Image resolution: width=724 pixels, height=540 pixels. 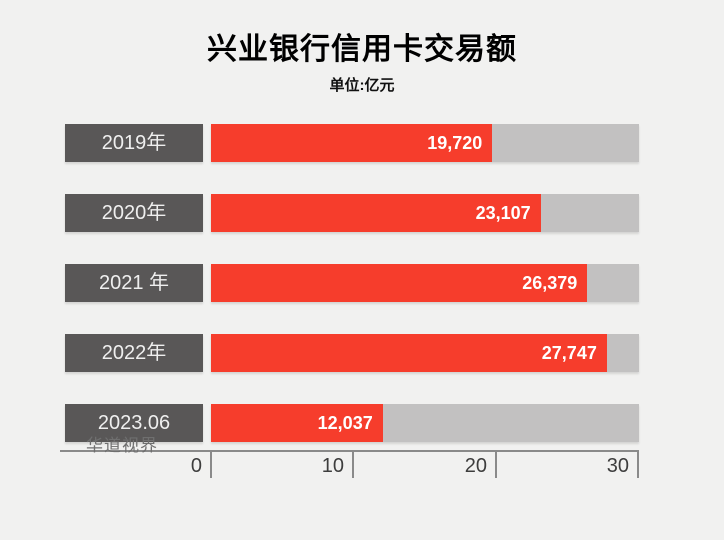 I want to click on axis-tick-label: 0, so click(x=196, y=466).